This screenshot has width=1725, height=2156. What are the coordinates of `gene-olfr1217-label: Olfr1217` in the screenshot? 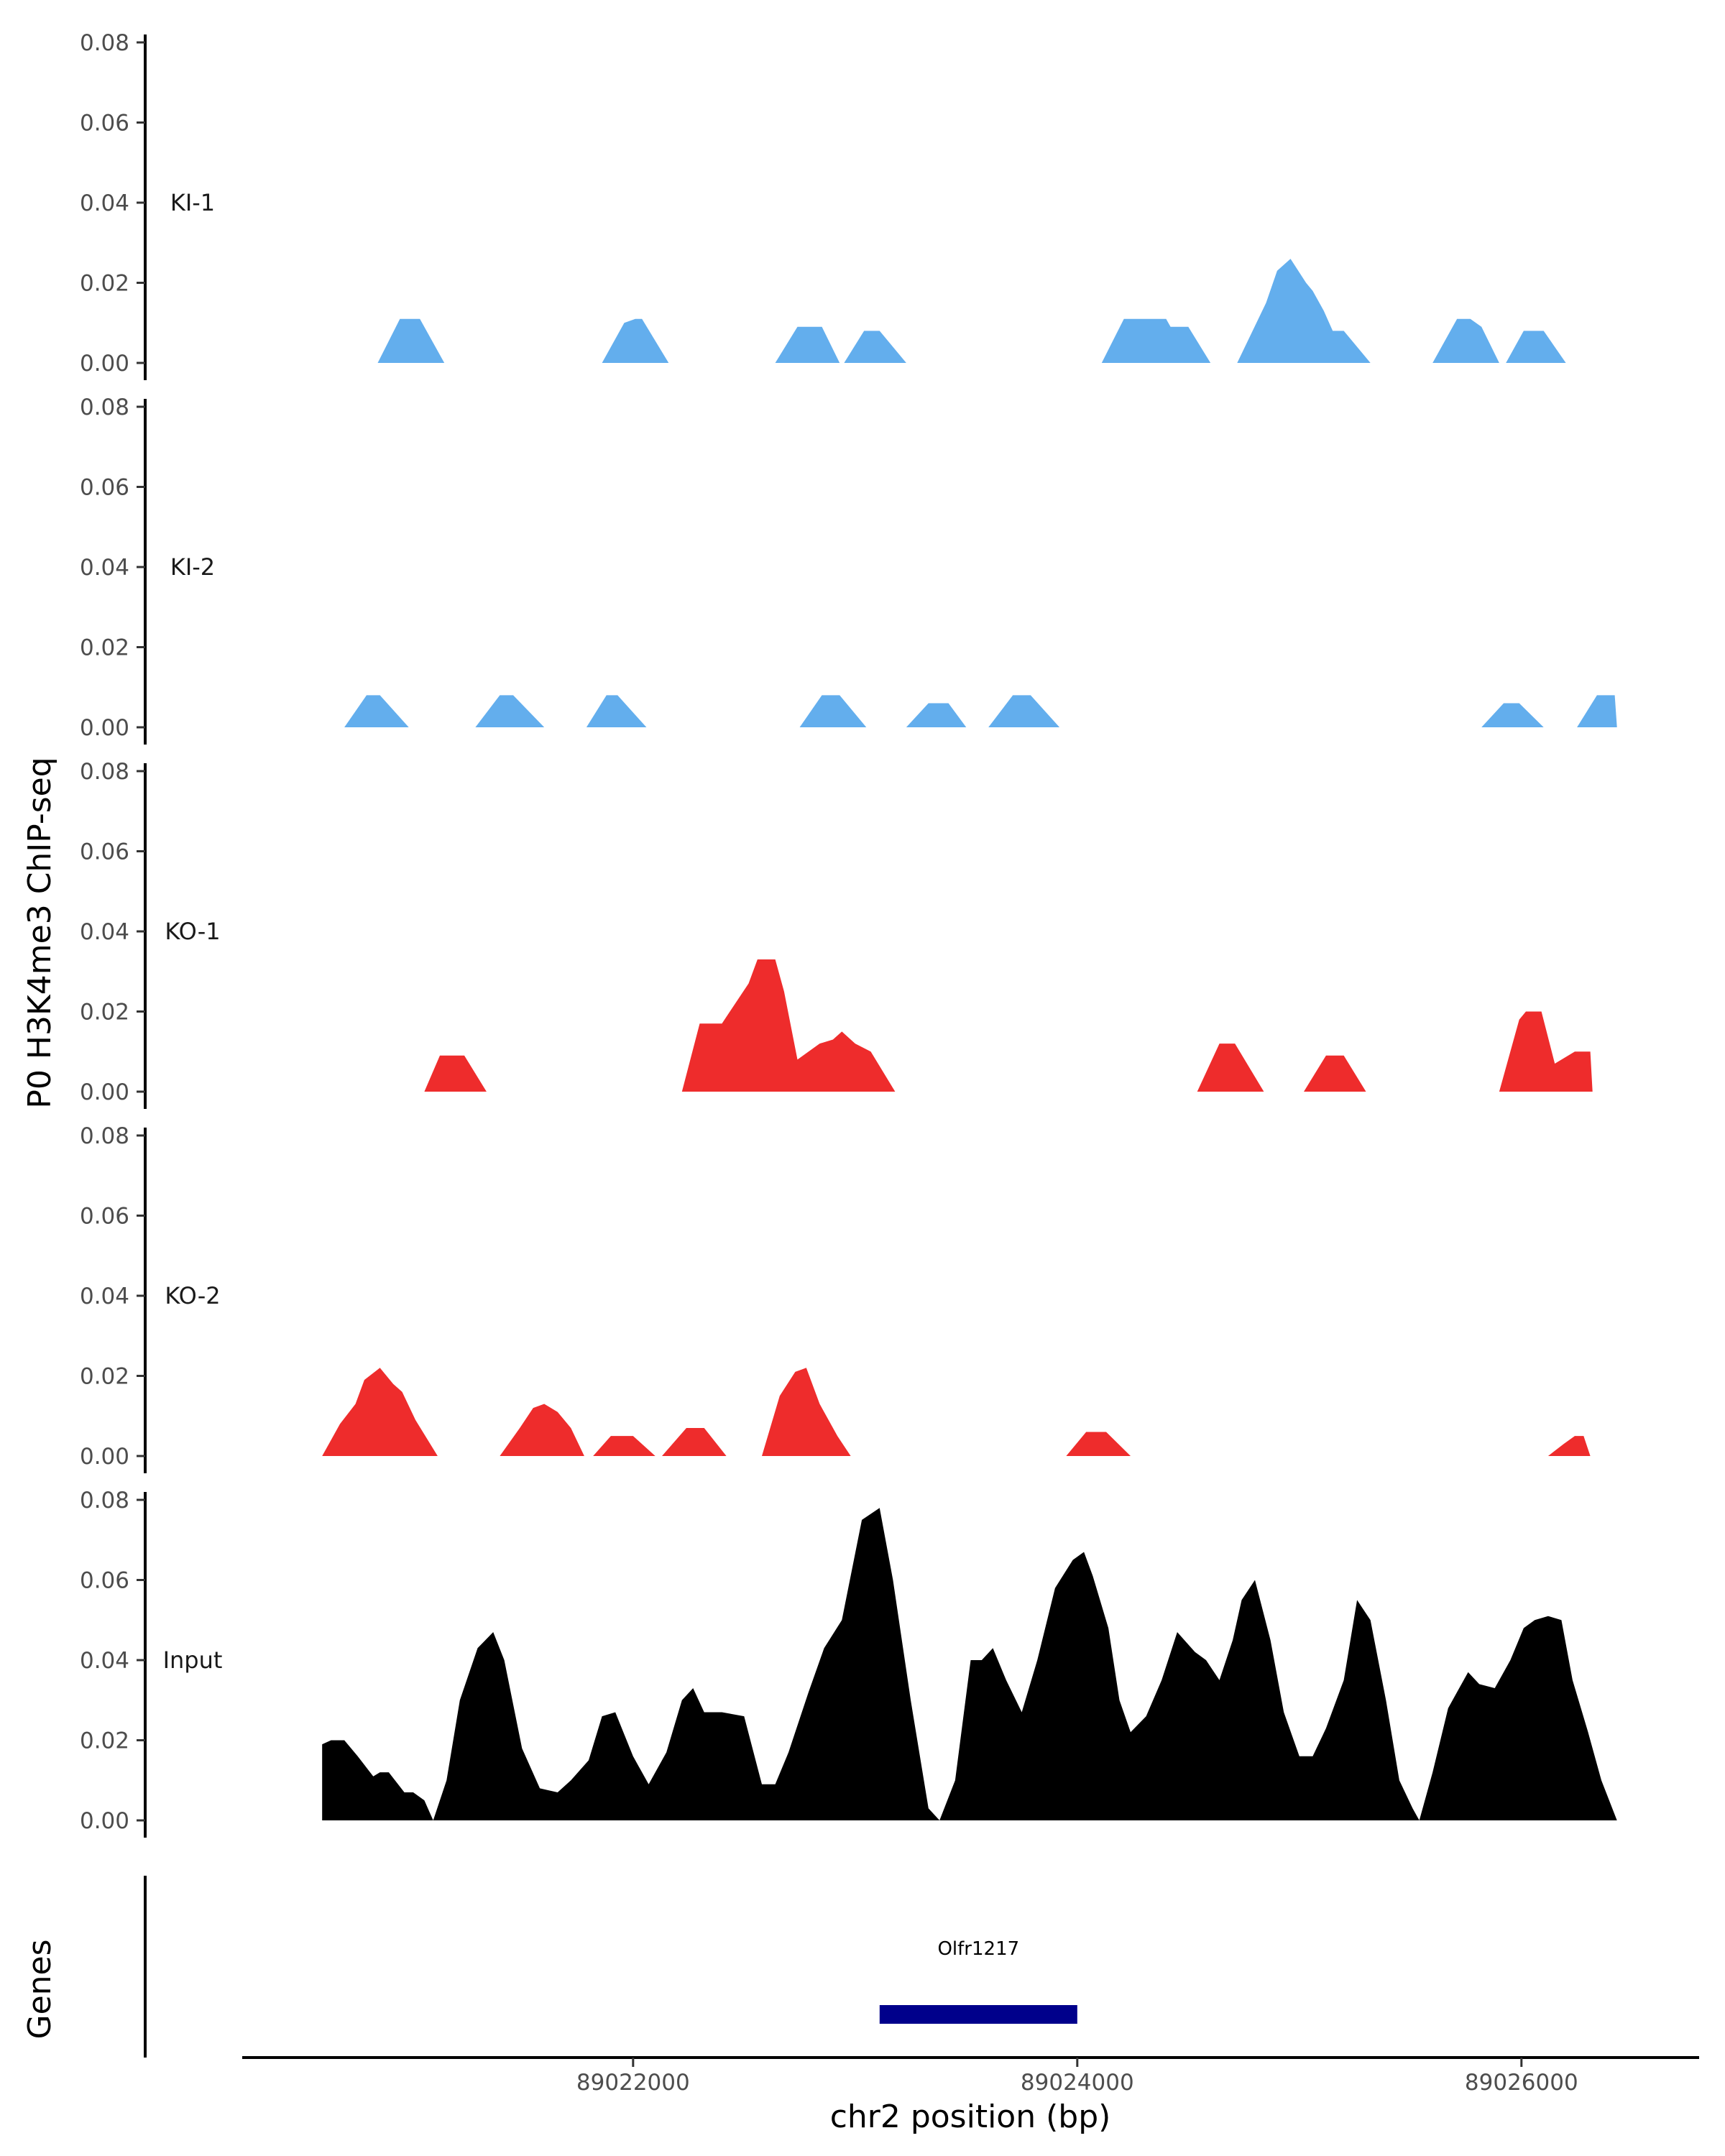 It's located at (978, 1949).